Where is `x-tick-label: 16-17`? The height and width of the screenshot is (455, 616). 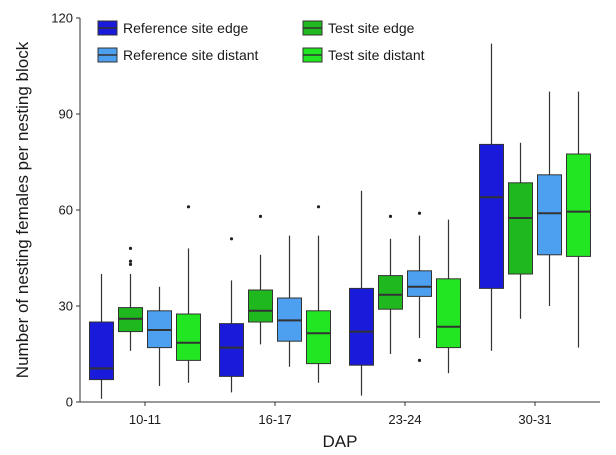 x-tick-label: 16-17 is located at coordinates (274, 419).